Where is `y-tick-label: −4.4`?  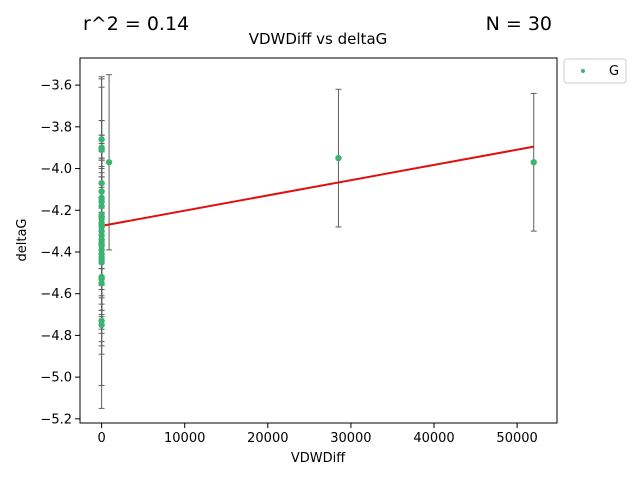
y-tick-label: −4.4 is located at coordinates (56, 252).